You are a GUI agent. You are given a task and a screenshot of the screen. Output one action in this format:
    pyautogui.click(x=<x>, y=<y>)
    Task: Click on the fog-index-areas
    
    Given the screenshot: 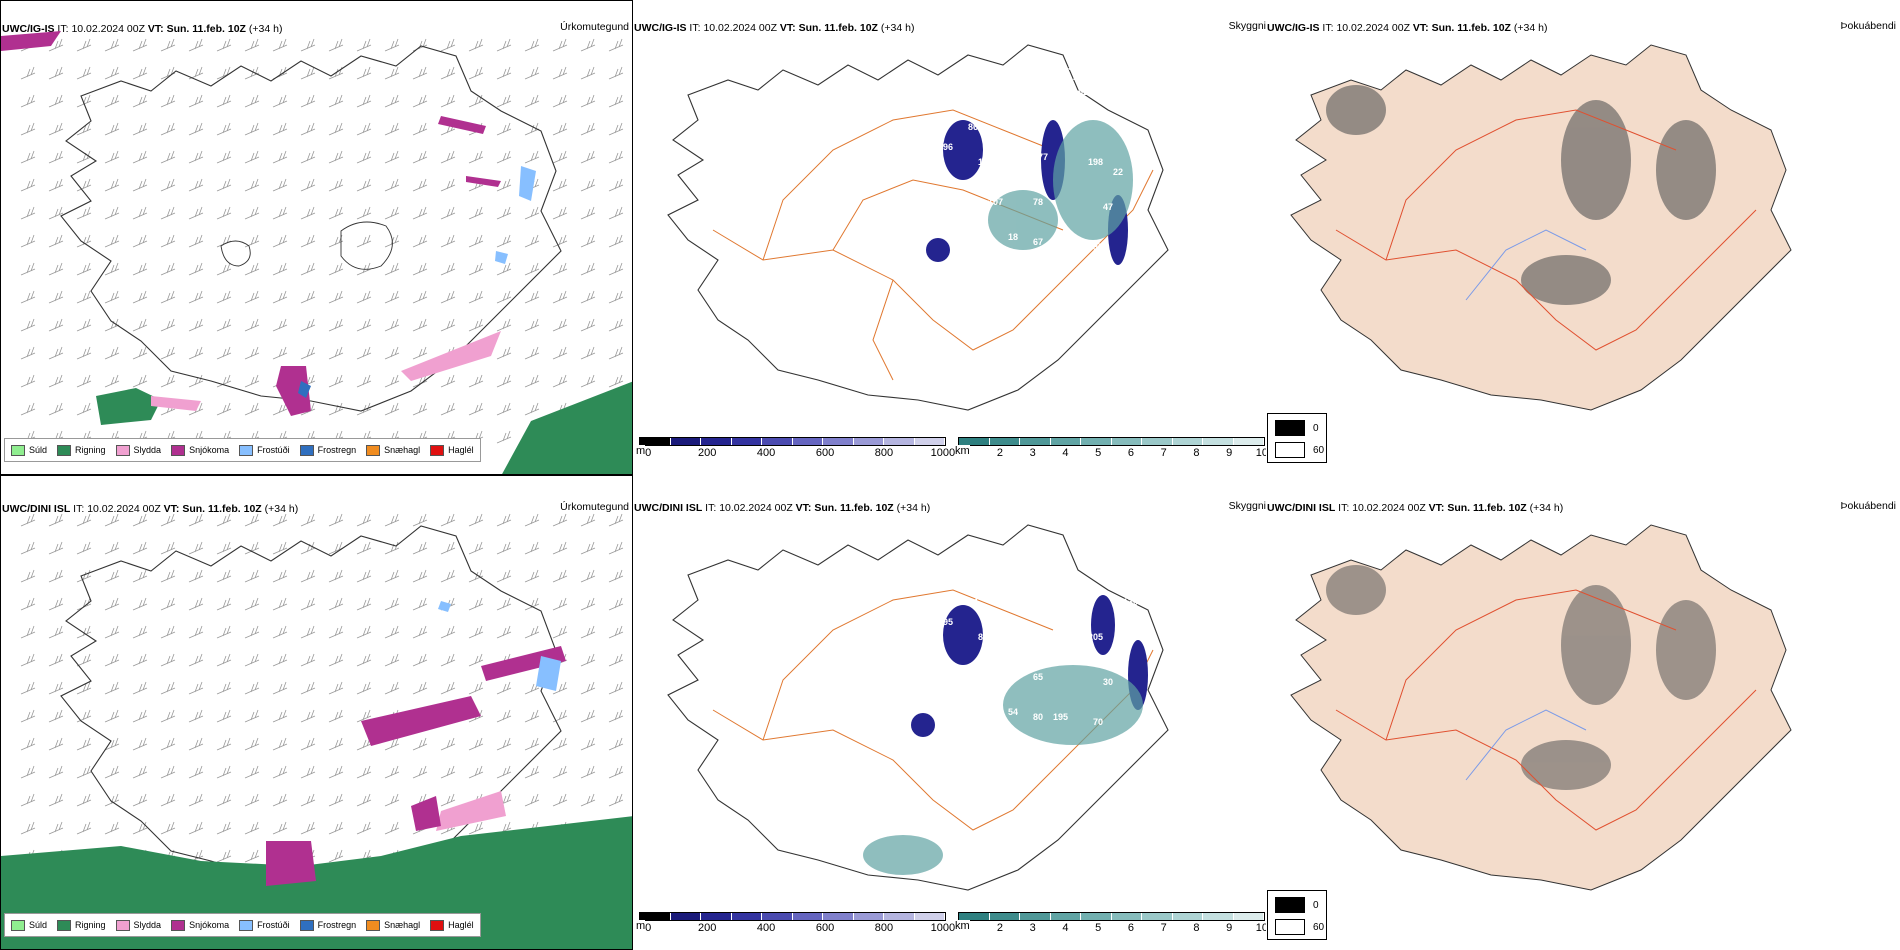 What is the action you would take?
    pyautogui.click(x=1521, y=677)
    